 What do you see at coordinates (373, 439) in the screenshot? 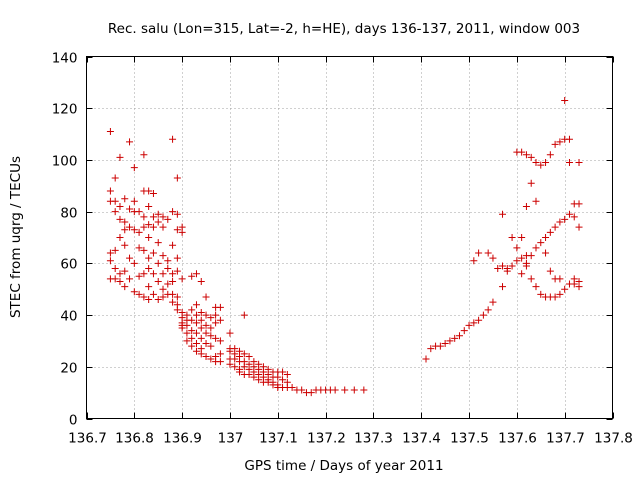
I see `x-tick-label: 137.3` at bounding box center [373, 439].